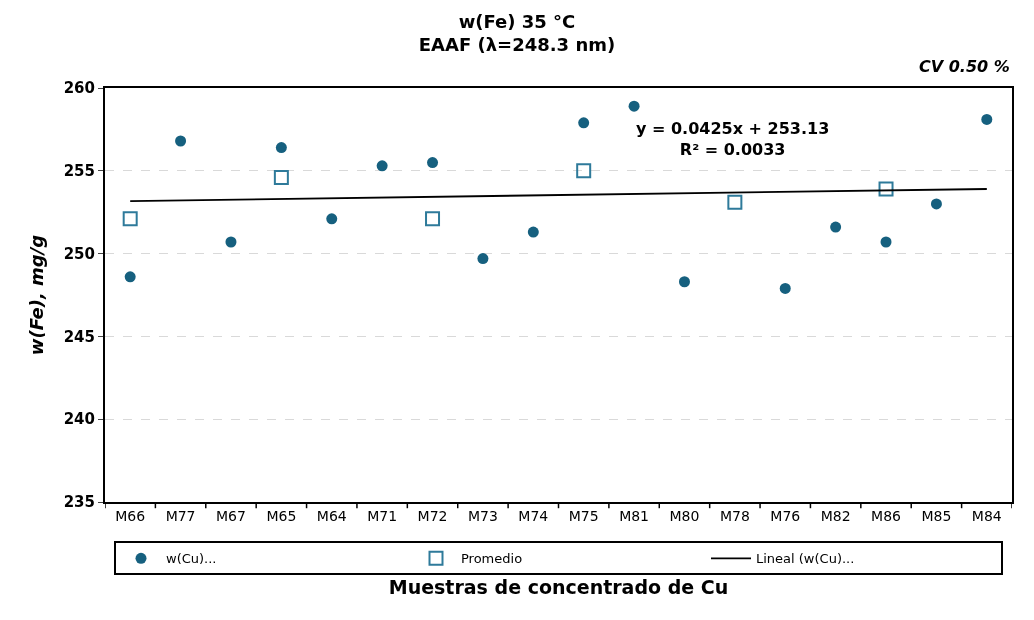  I want to click on y-tick-label: 240, so click(79, 419).